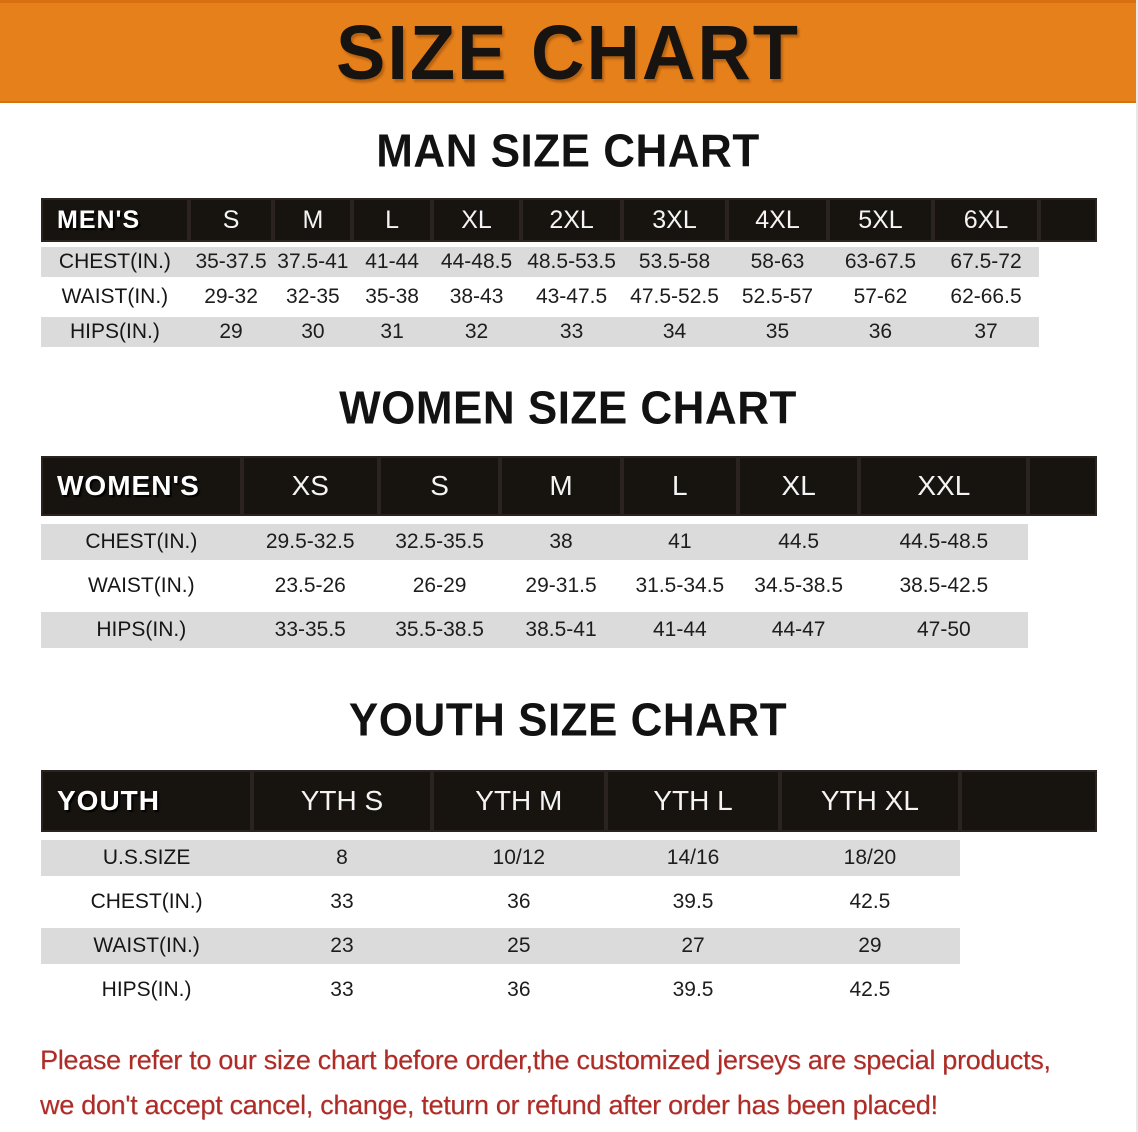 This screenshot has width=1138, height=1132. What do you see at coordinates (342, 946) in the screenshot?
I see `measurement-value: 23` at bounding box center [342, 946].